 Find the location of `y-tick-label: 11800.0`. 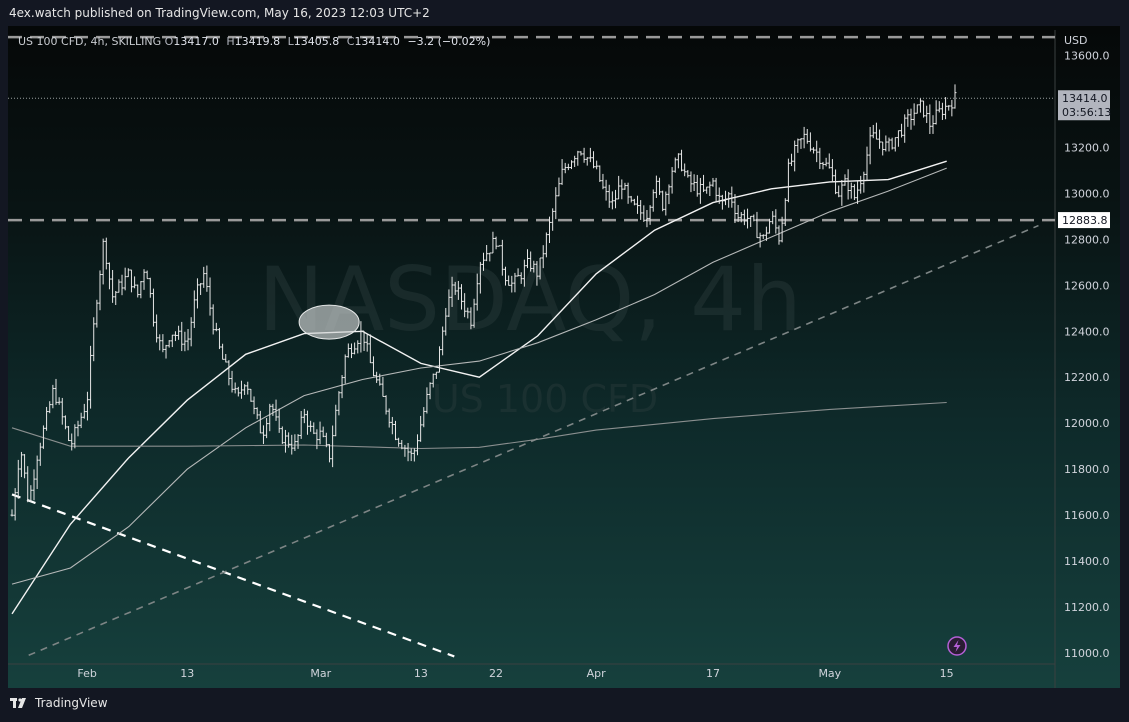

y-tick-label: 11800.0 is located at coordinates (1087, 469).